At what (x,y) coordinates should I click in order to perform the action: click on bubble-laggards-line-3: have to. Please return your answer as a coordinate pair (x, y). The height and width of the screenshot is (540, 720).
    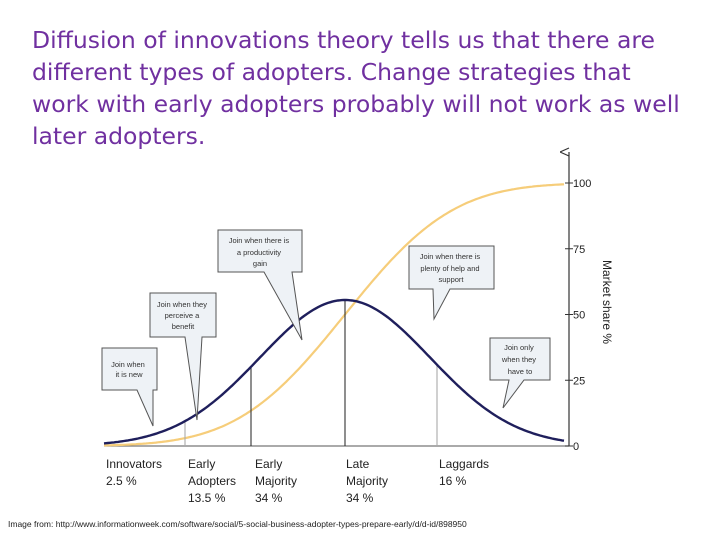
    Looking at the image, I should click on (520, 371).